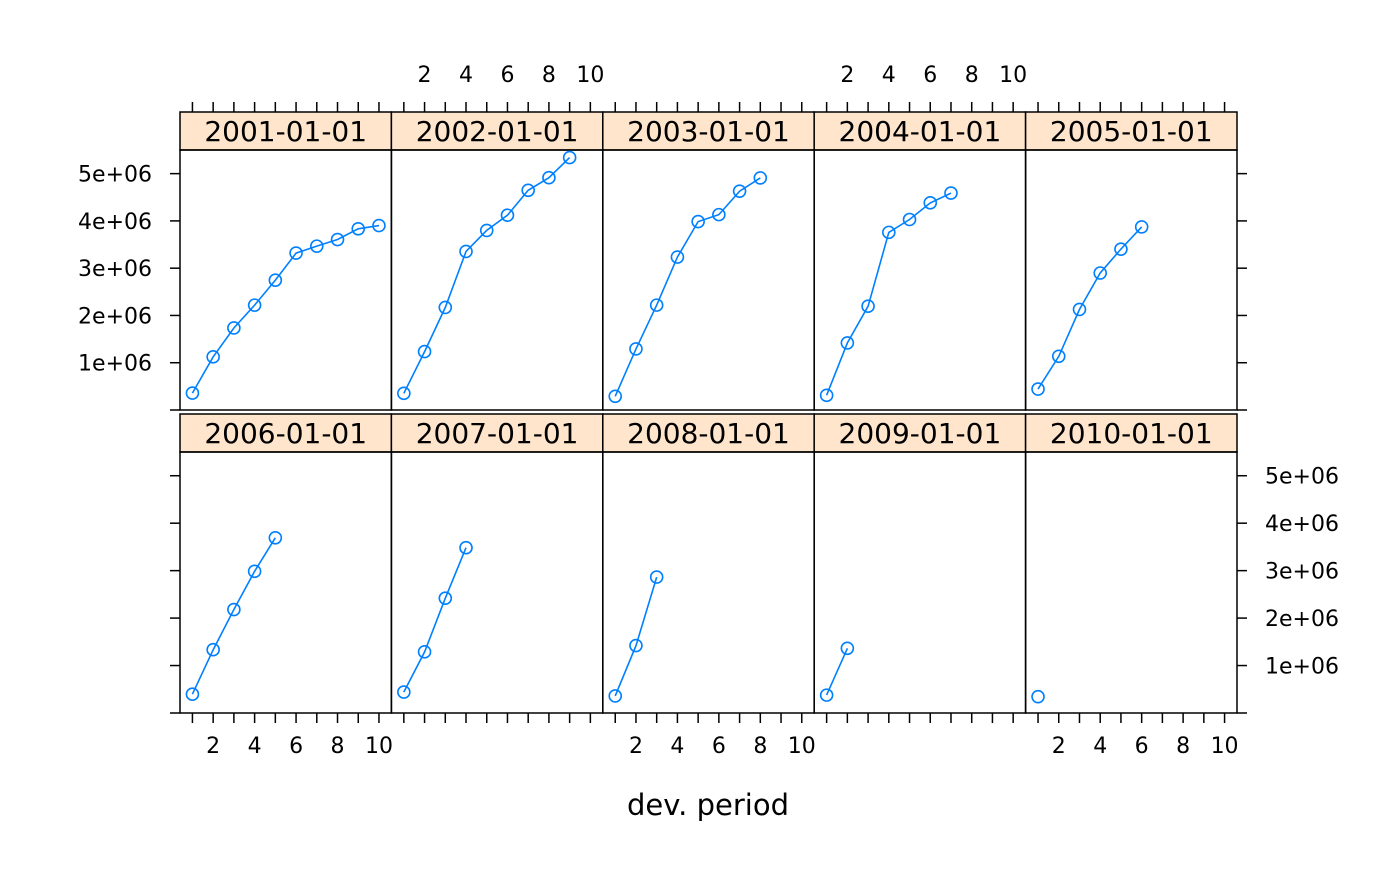 The height and width of the screenshot is (870, 1400). Describe the element at coordinates (1131, 433) in the screenshot. I see `strip-label: 2010-01-01` at that location.